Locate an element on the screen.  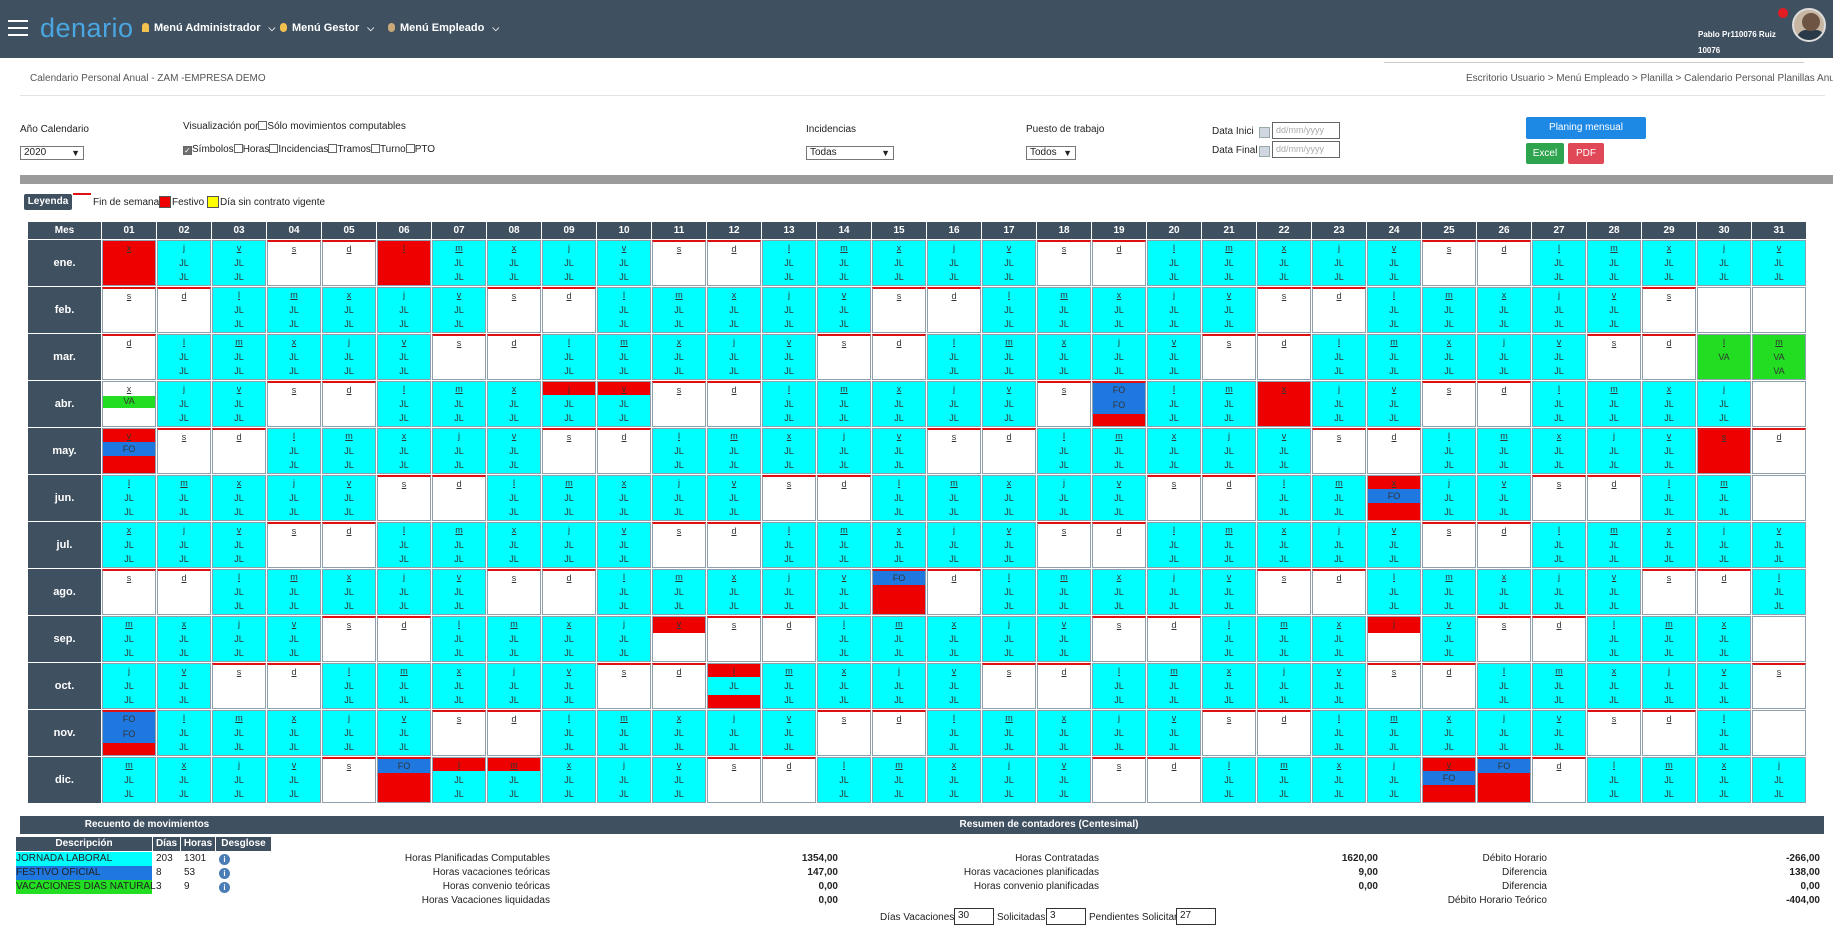
calendar-day-cell is located at coordinates (1779, 639).